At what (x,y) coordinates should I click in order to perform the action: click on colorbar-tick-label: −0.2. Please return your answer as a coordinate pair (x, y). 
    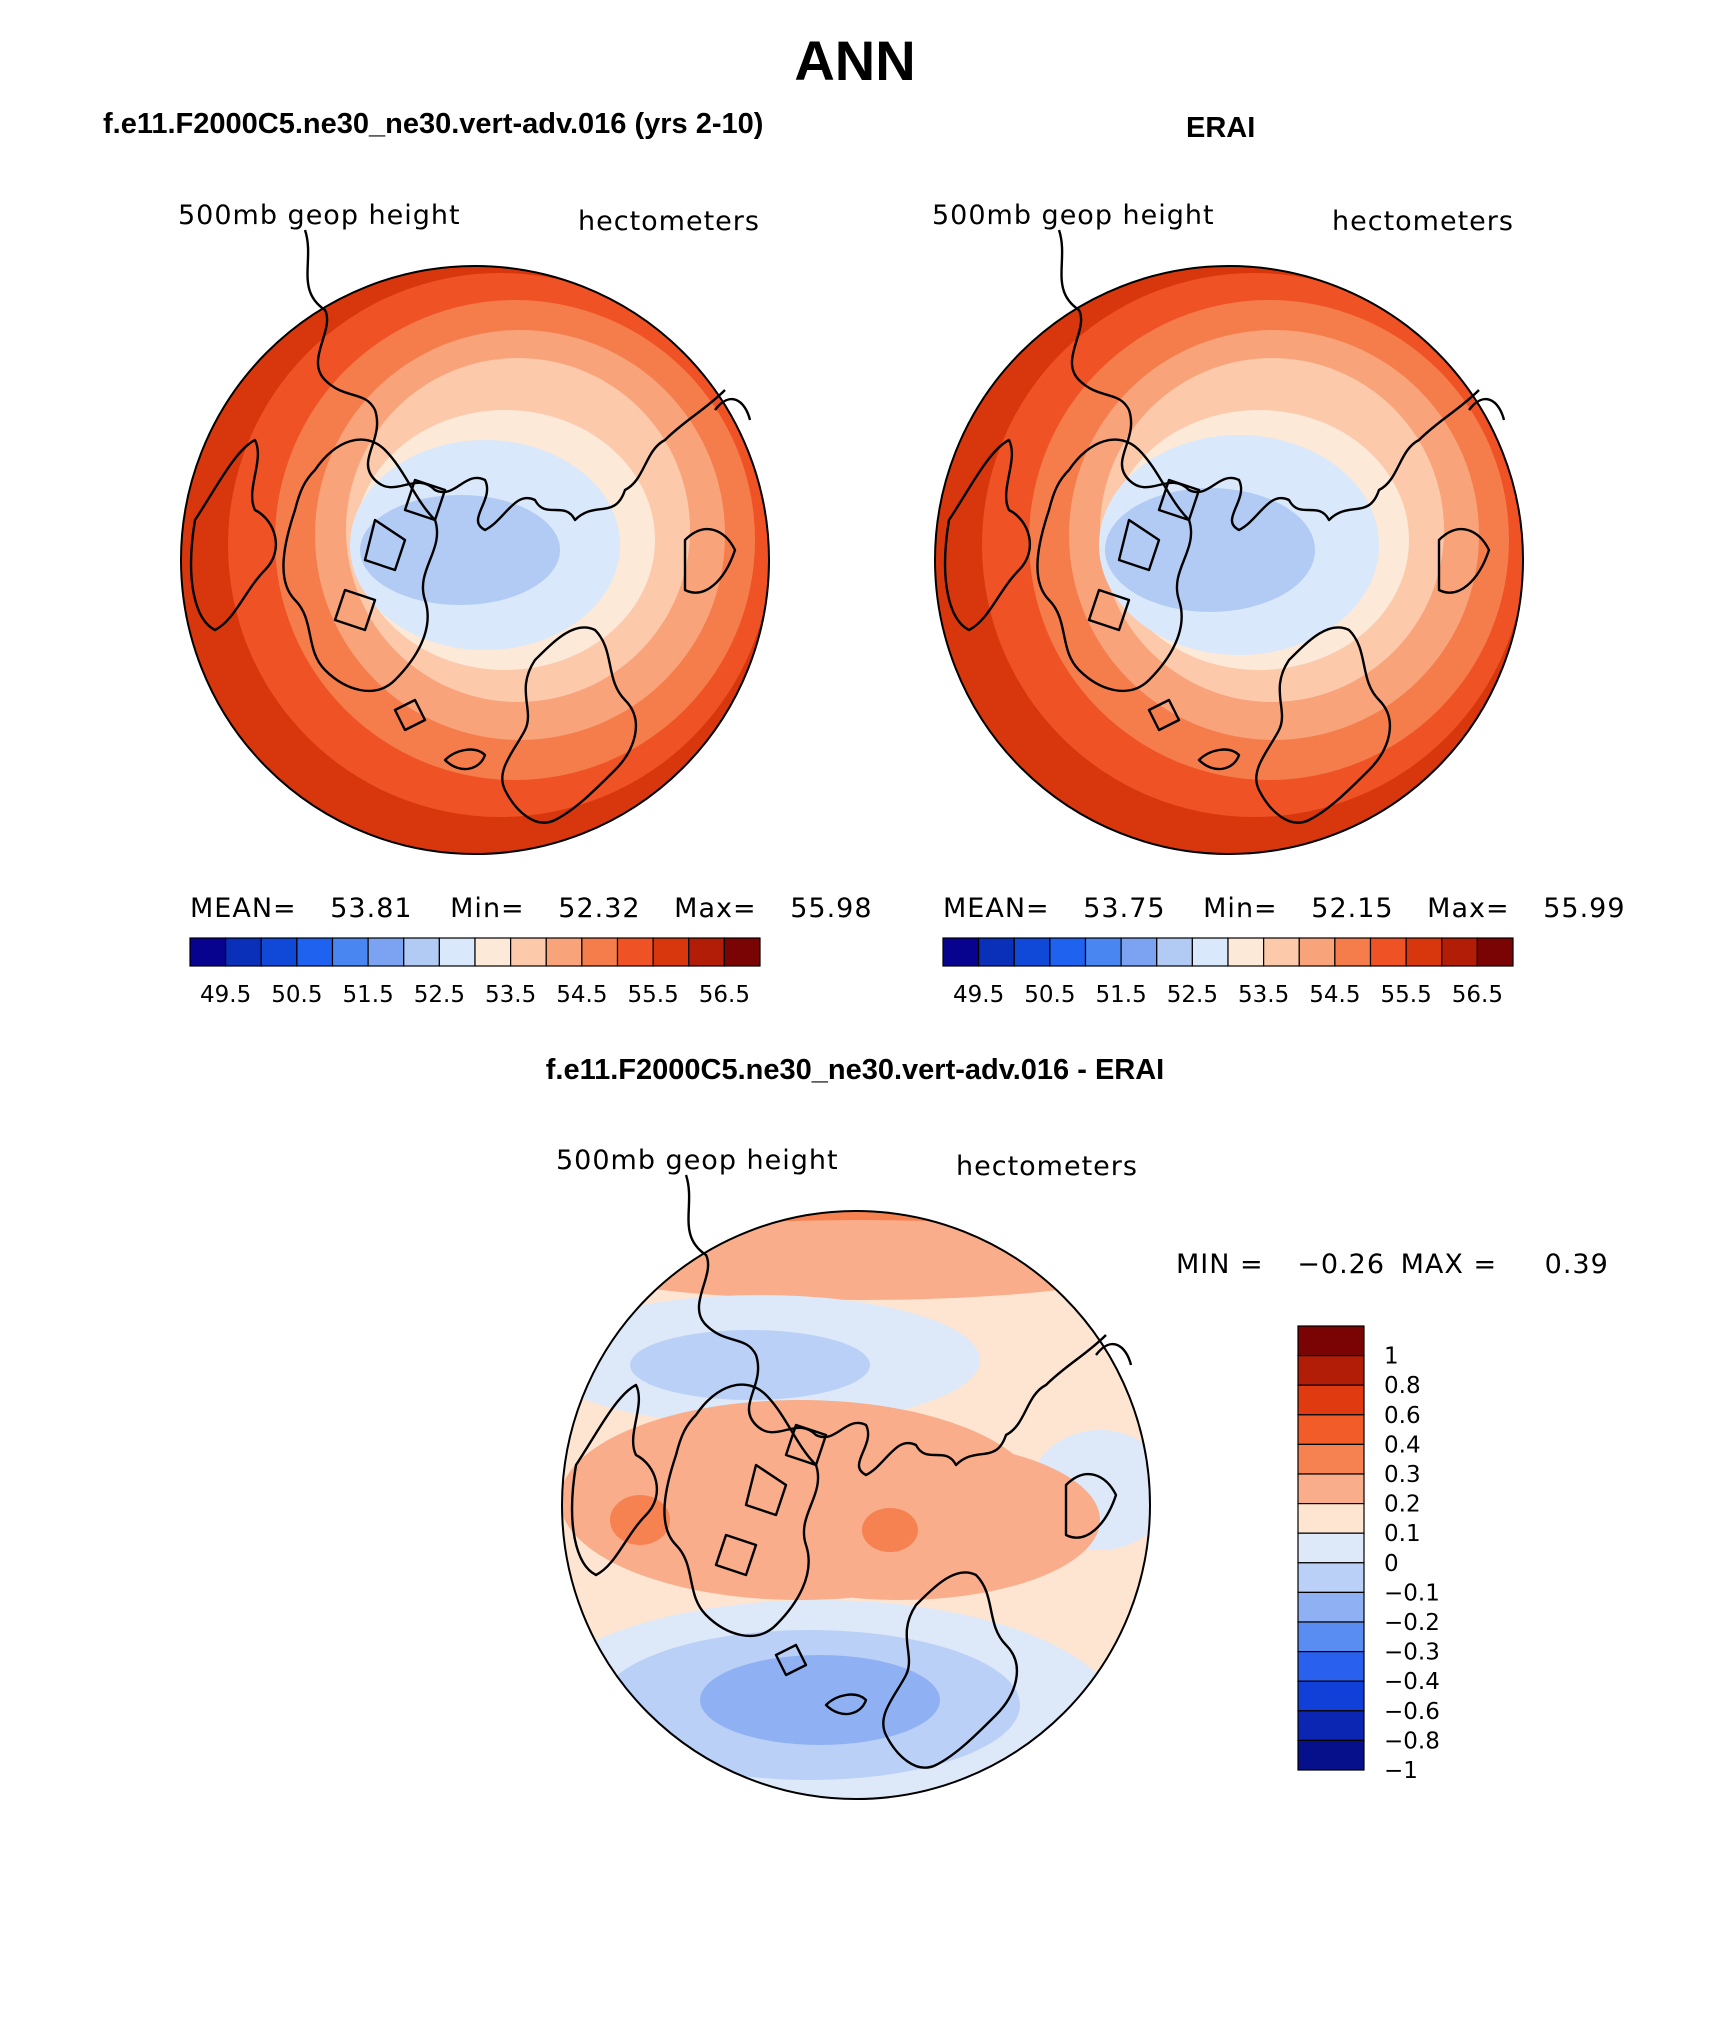
    Looking at the image, I should click on (1412, 1623).